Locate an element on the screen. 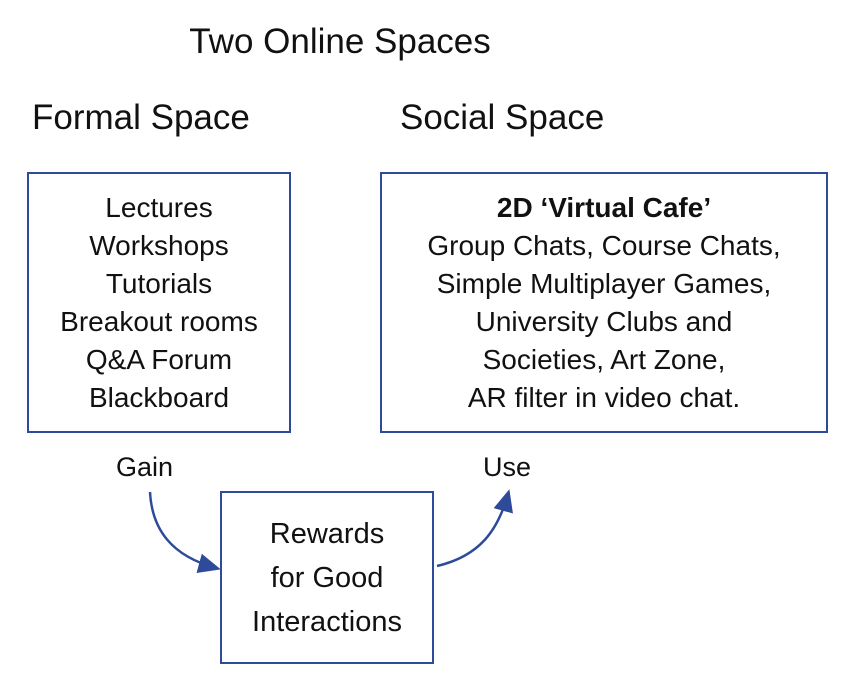  rewards-line: for Good is located at coordinates (327, 577).